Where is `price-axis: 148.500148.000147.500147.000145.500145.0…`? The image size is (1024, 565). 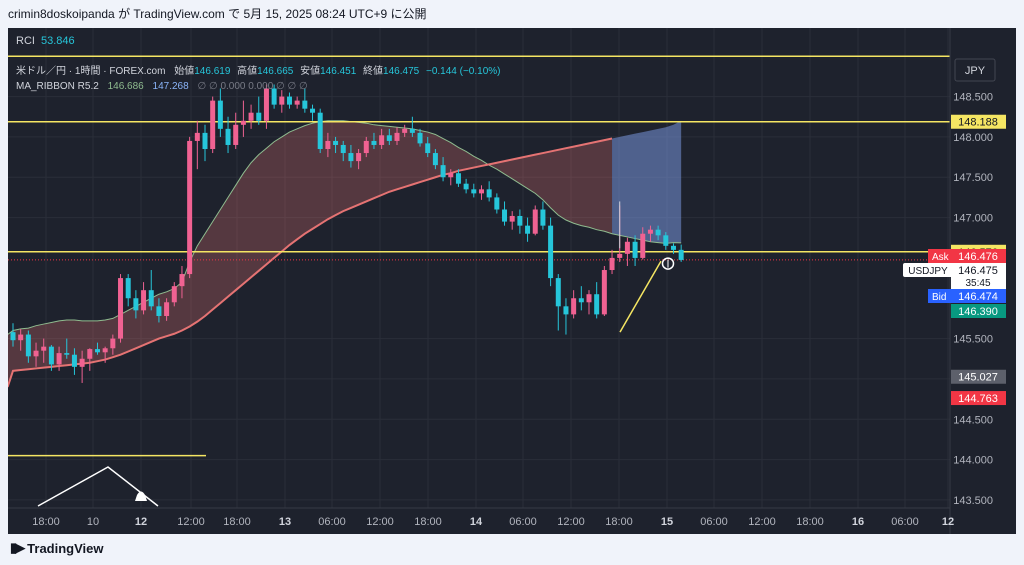
price-axis: 148.500148.000147.500147.000145.500145.0… is located at coordinates (973, 299).